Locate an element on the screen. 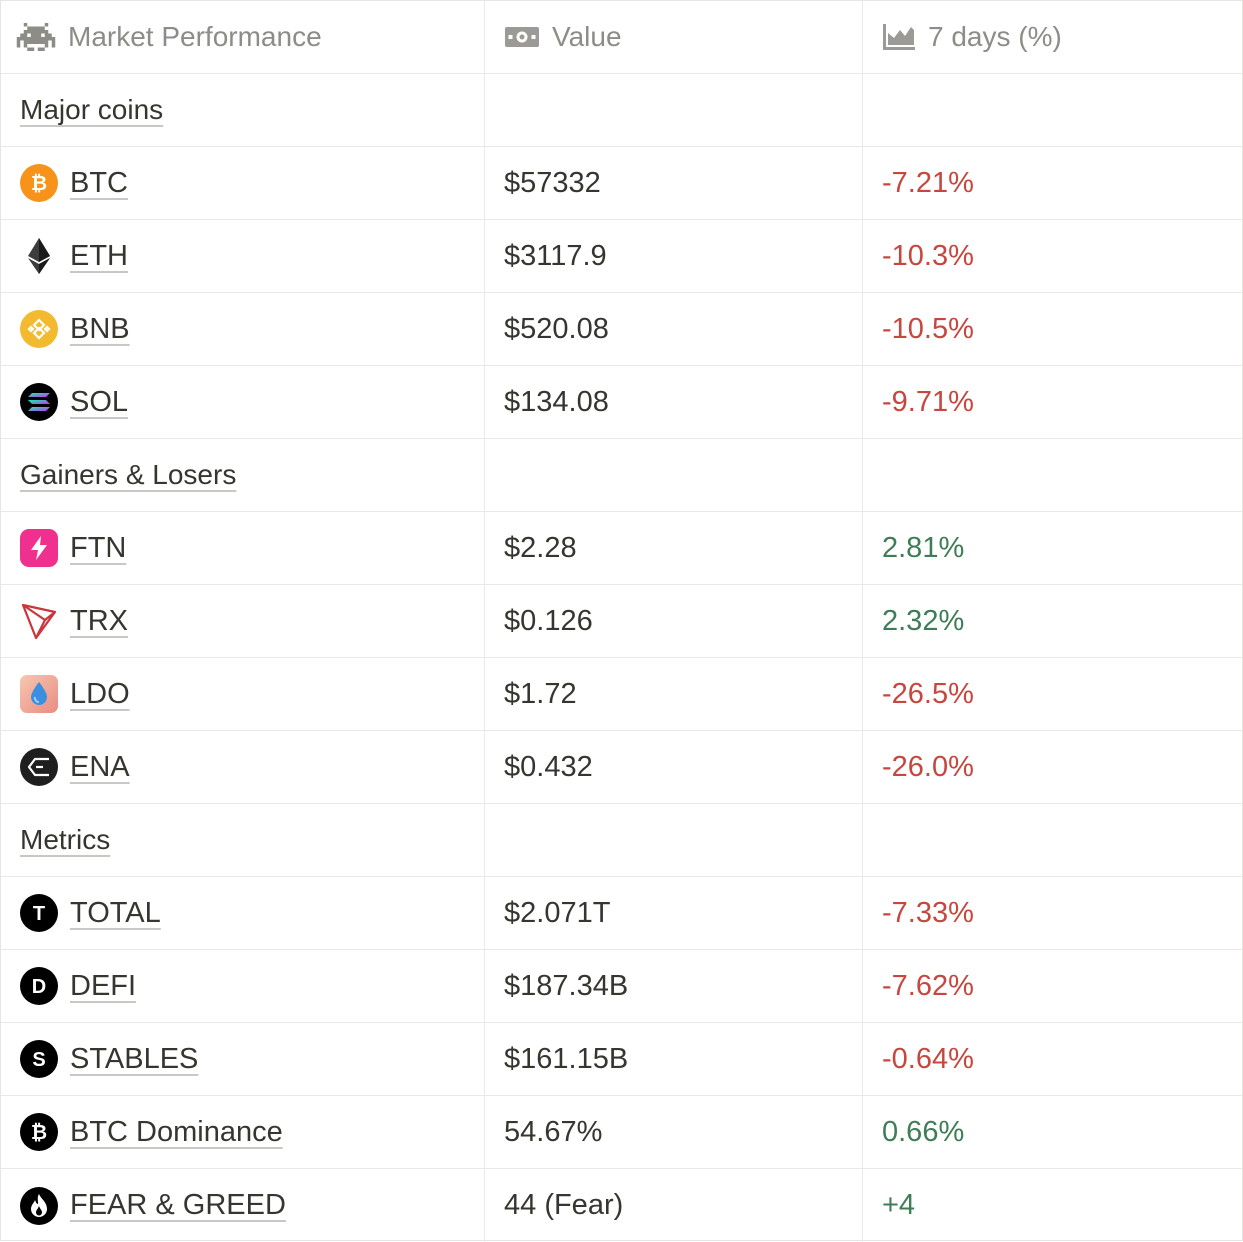  header-label: Market Performance is located at coordinates (195, 36).